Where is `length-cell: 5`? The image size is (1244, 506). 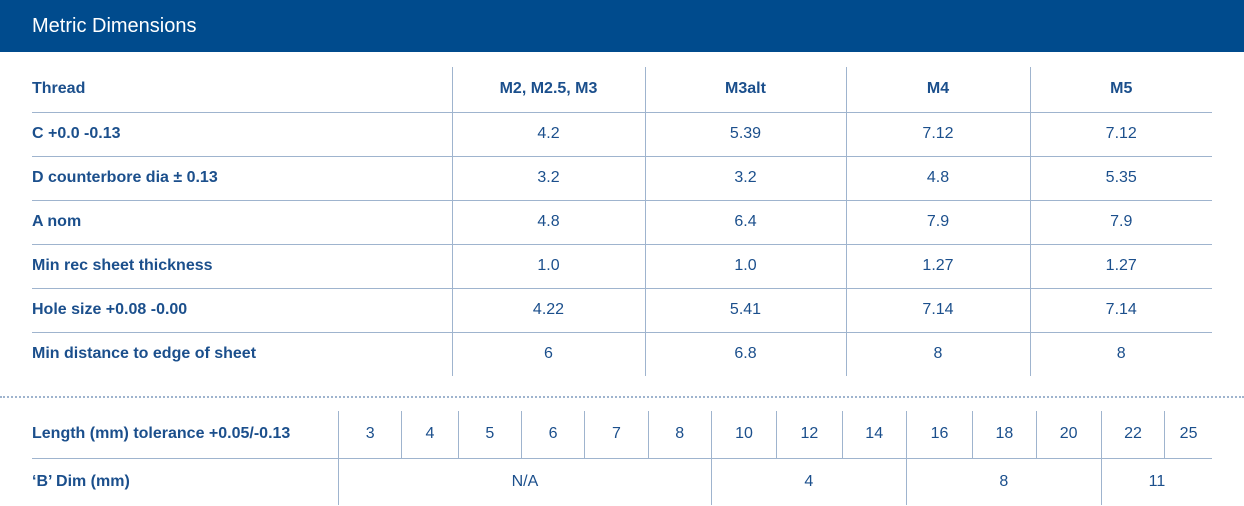
length-cell: 5 is located at coordinates (489, 435).